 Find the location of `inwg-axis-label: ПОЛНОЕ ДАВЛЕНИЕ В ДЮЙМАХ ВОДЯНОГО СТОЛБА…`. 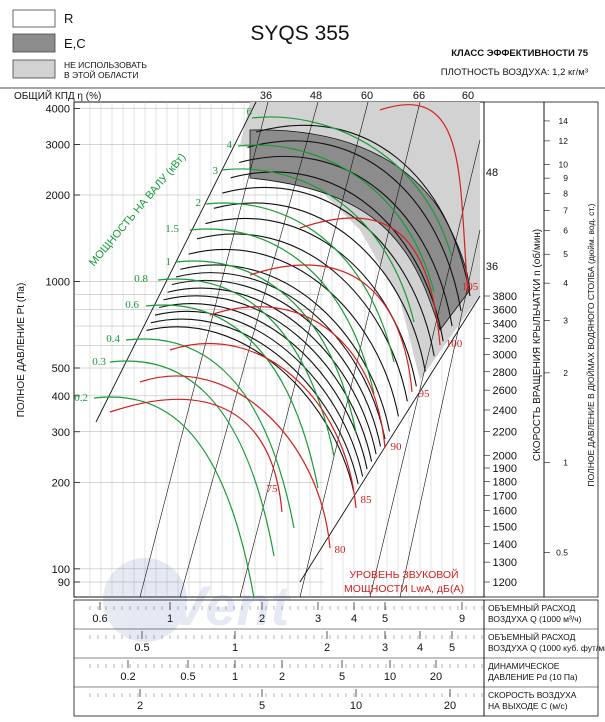

inwg-axis-label: ПОЛНОЕ ДАВЛЕНИЕ В ДЮЙМАХ ВОДЯНОГО СТОЛБА… is located at coordinates (590, 344).